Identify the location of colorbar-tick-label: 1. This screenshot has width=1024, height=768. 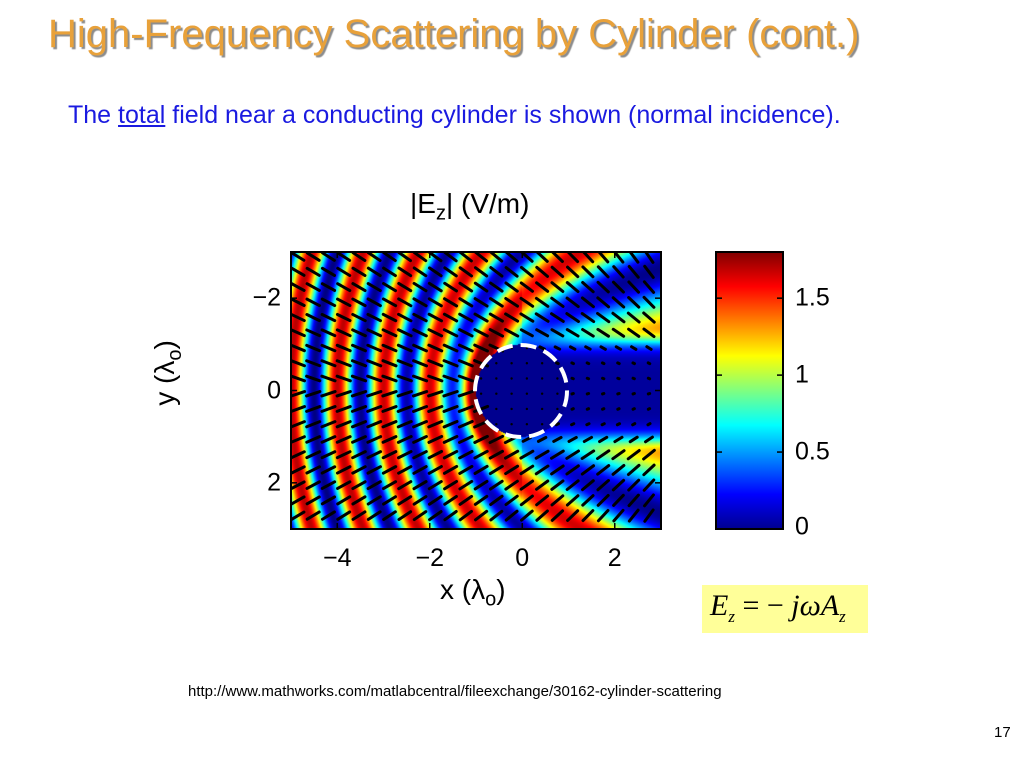
(802, 374).